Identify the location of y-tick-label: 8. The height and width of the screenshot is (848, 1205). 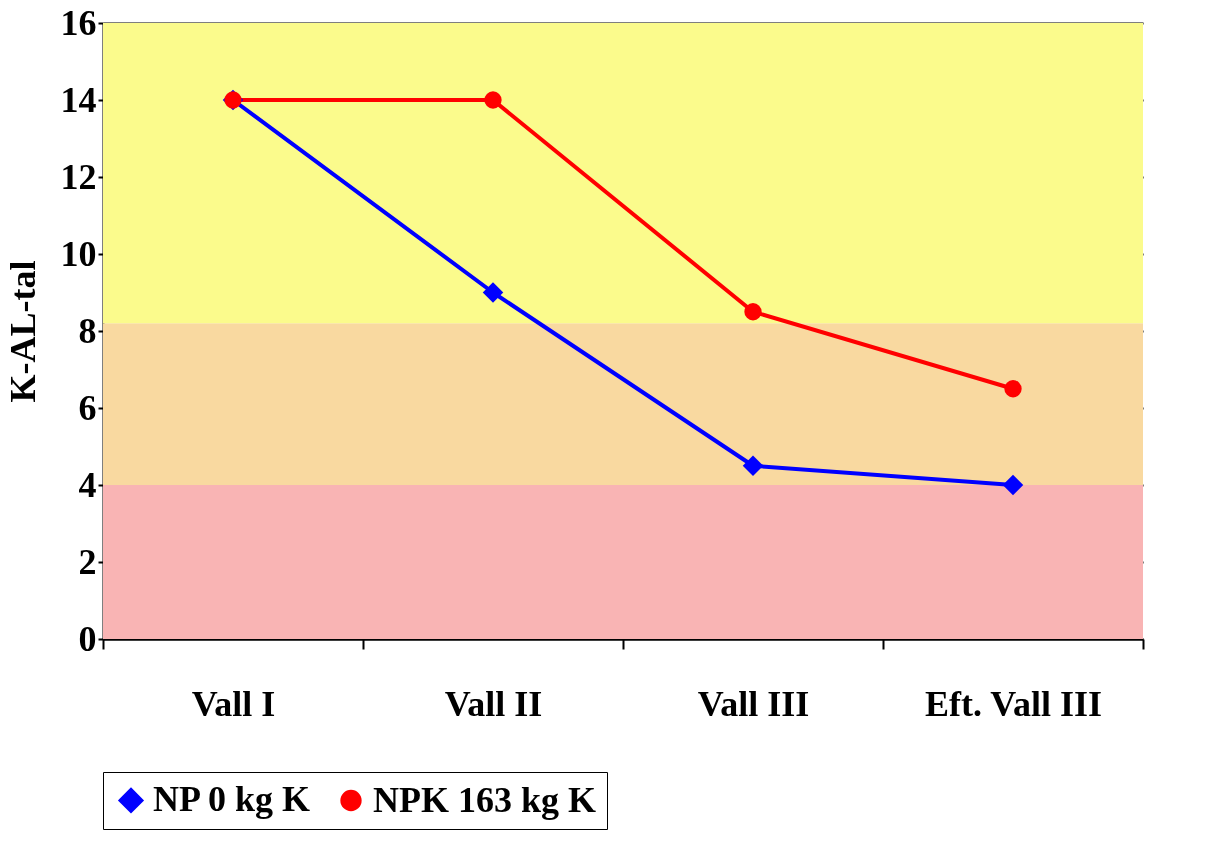
(87, 330).